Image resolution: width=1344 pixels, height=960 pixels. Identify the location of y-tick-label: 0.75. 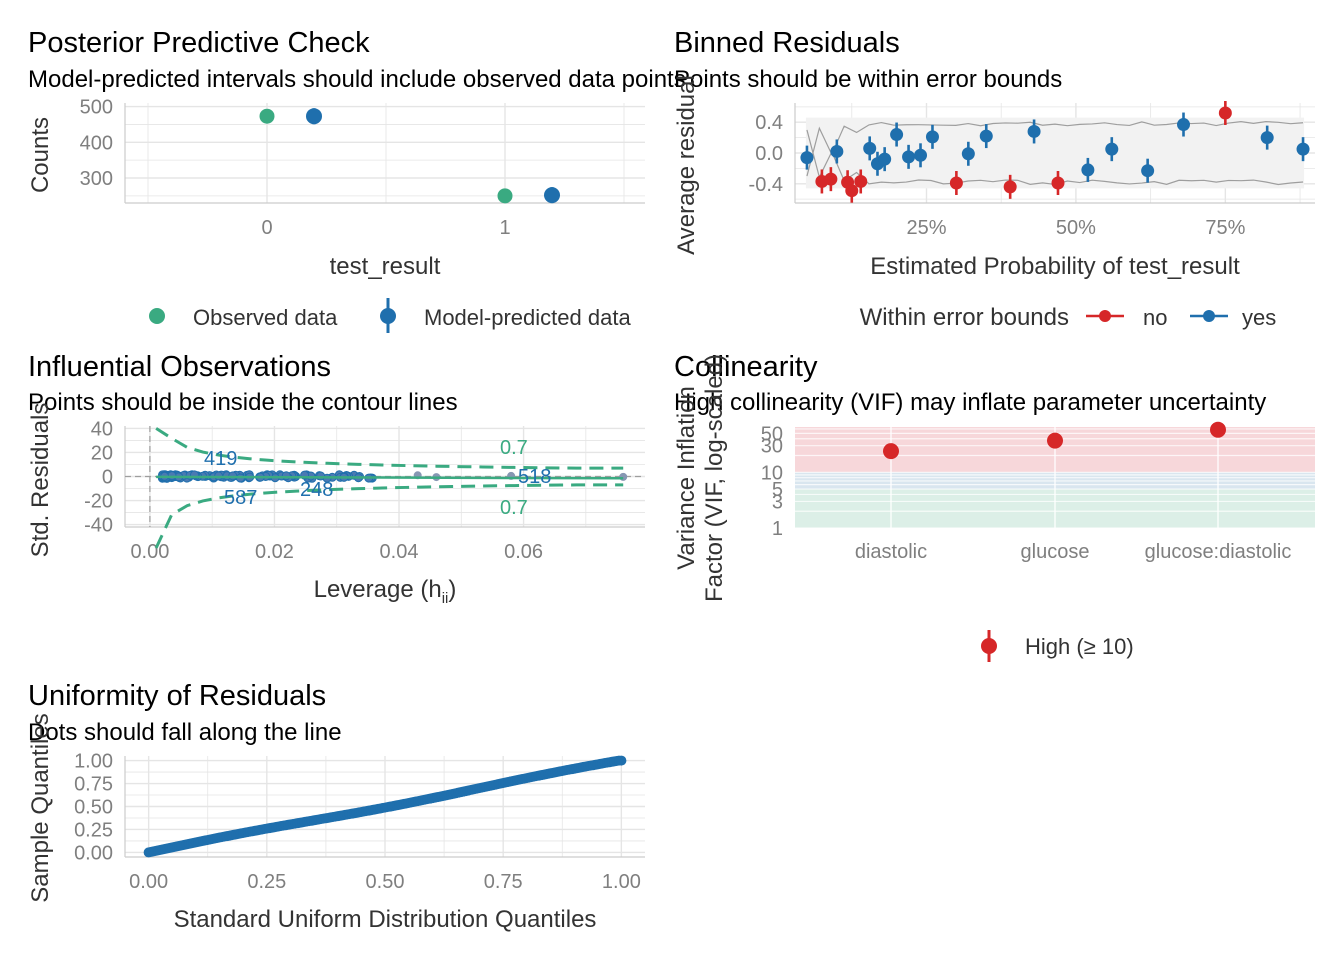
(93, 785).